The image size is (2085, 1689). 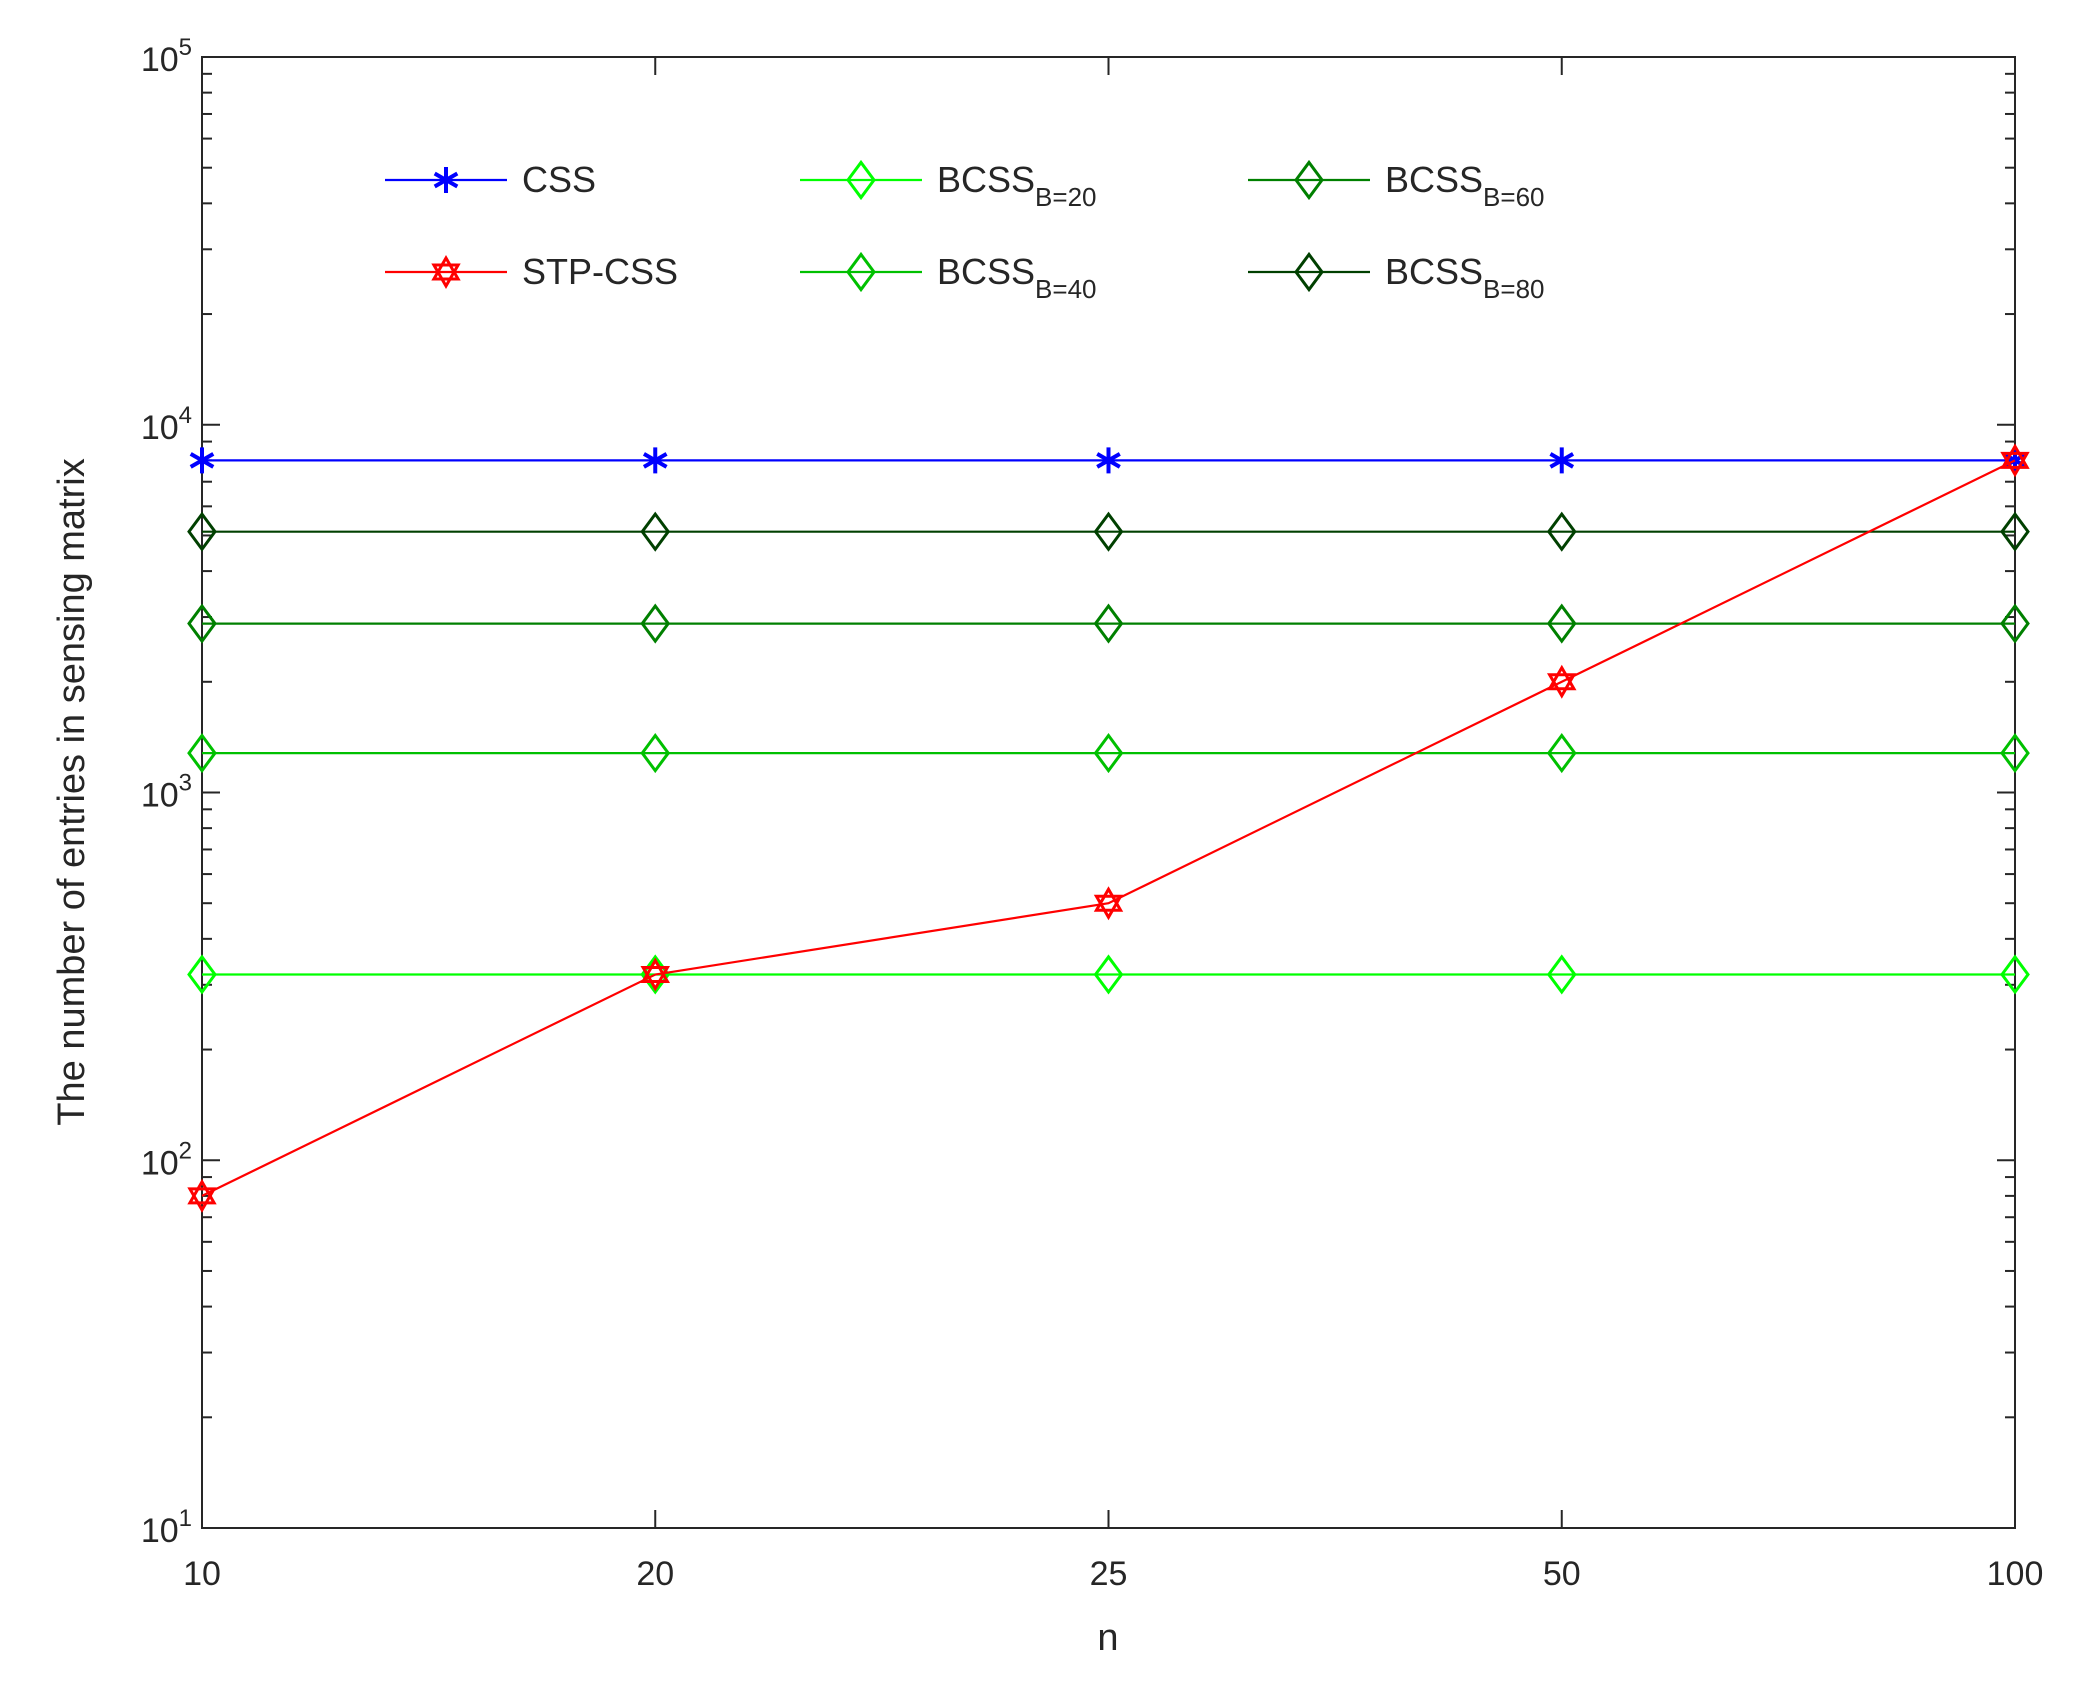 I want to click on series-b40, so click(x=1108, y=753).